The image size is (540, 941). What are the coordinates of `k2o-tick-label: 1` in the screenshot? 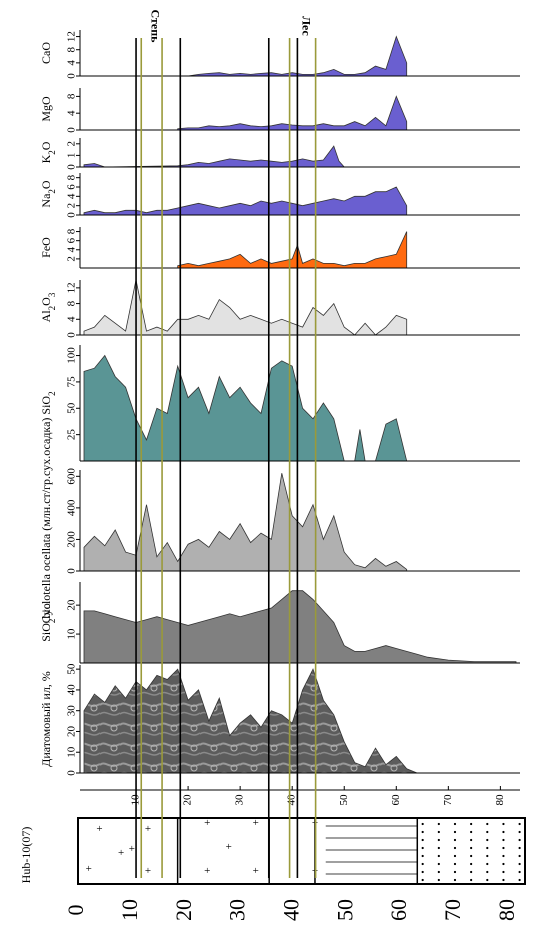 It's located at (72, 156).